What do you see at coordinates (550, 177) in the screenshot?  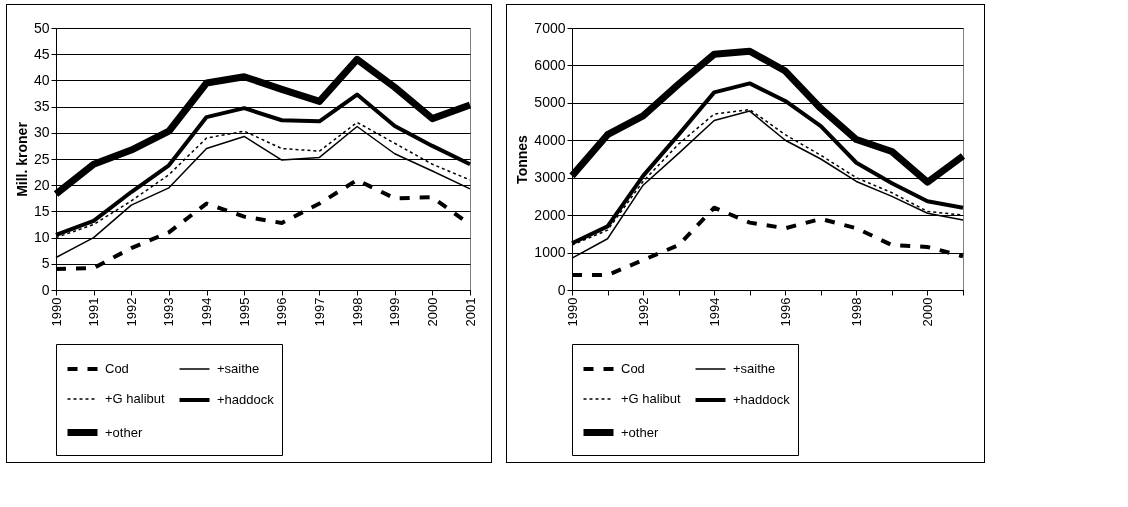 I see `y-tick-label: 3000` at bounding box center [550, 177].